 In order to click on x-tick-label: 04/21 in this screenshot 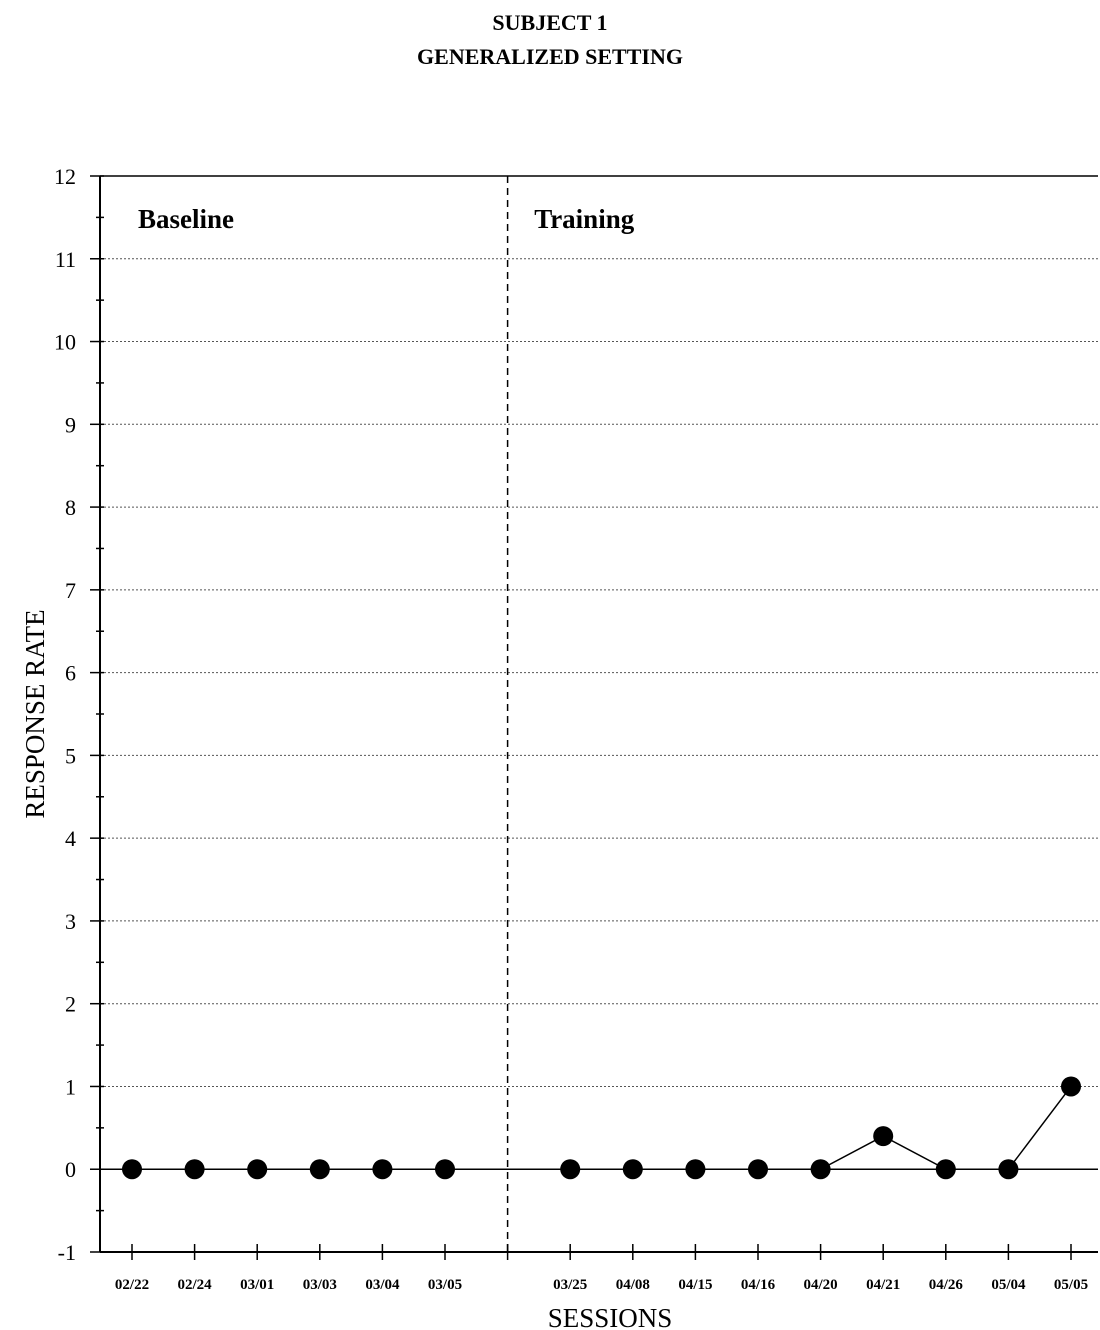, I will do `click(883, 1285)`.